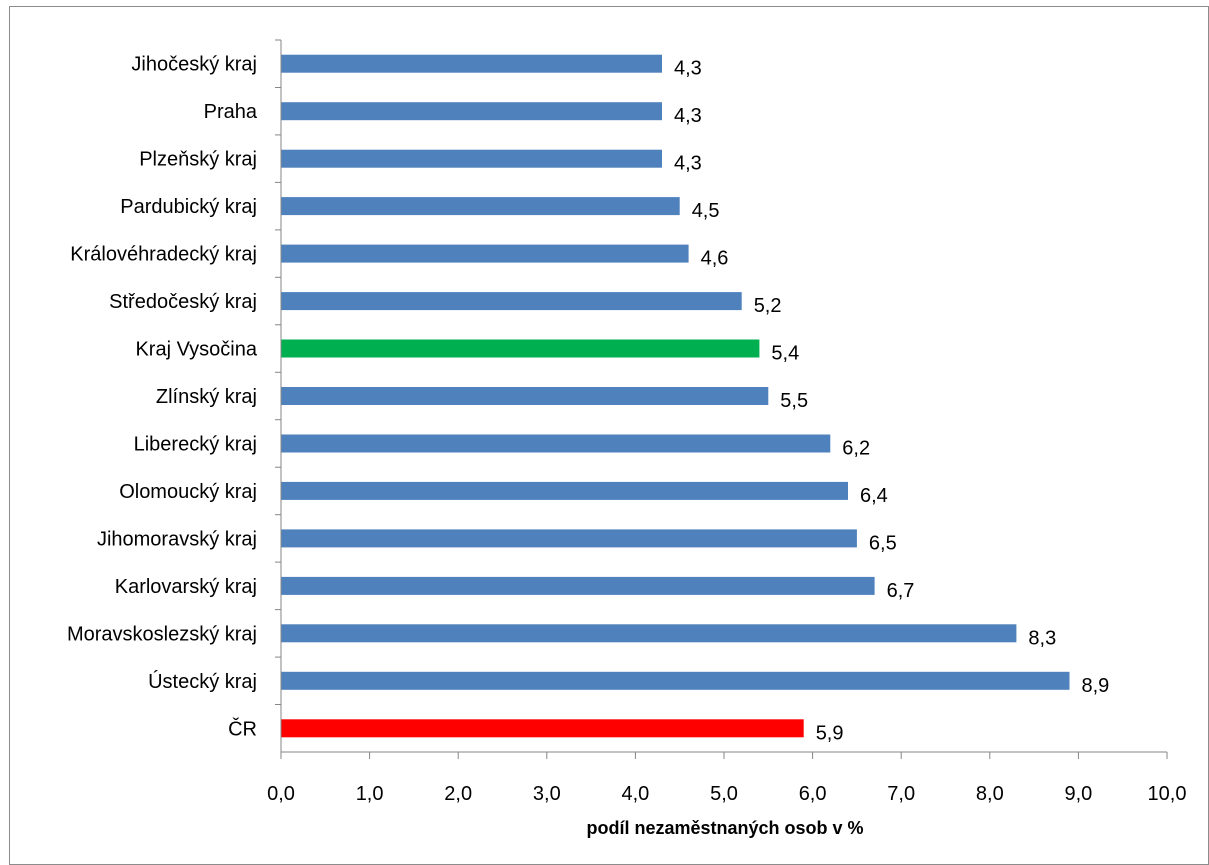  Describe the element at coordinates (856, 449) in the screenshot. I see `data-label: 6,2` at that location.